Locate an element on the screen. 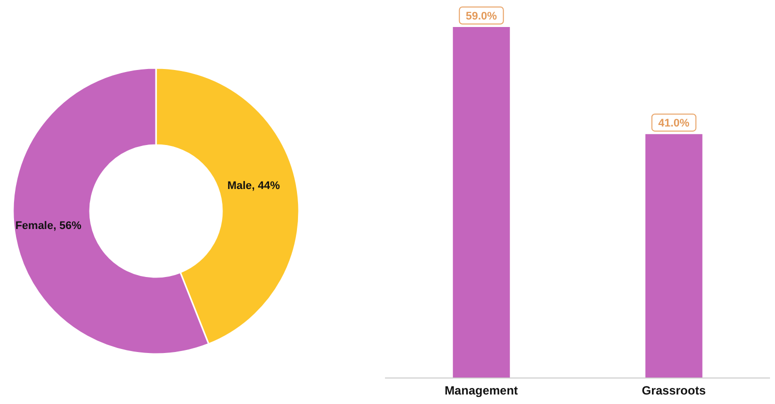 The image size is (775, 404). x-tick-label: Grassroots is located at coordinates (674, 391).